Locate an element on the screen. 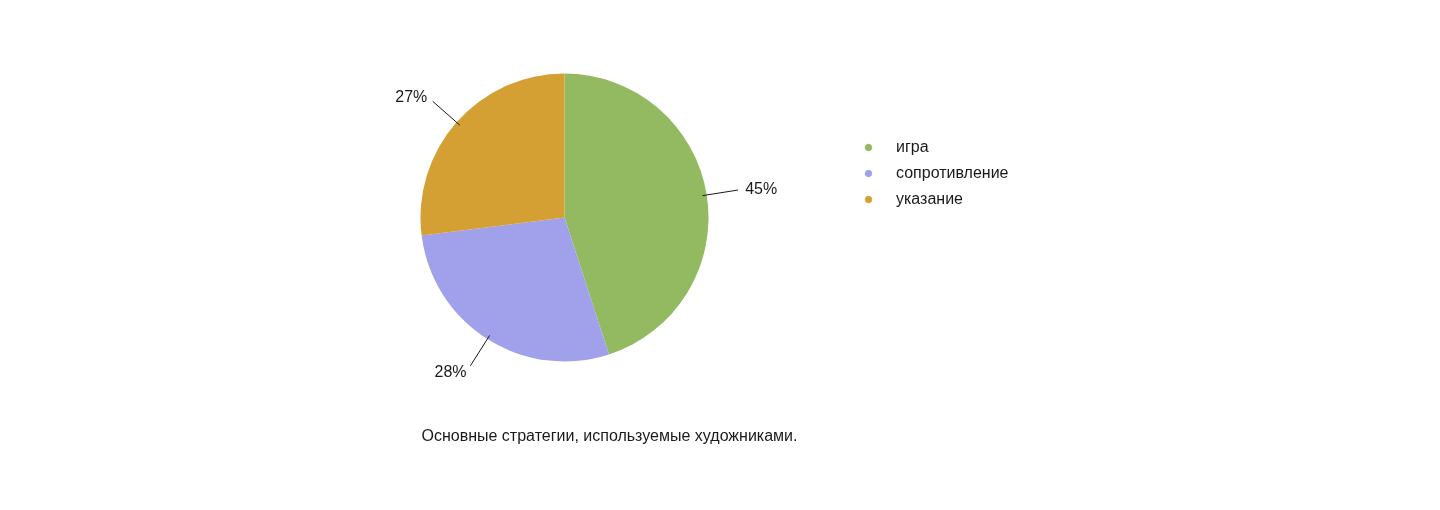  text: Основные стратегии, используемые художниками. is located at coordinates (609, 435).